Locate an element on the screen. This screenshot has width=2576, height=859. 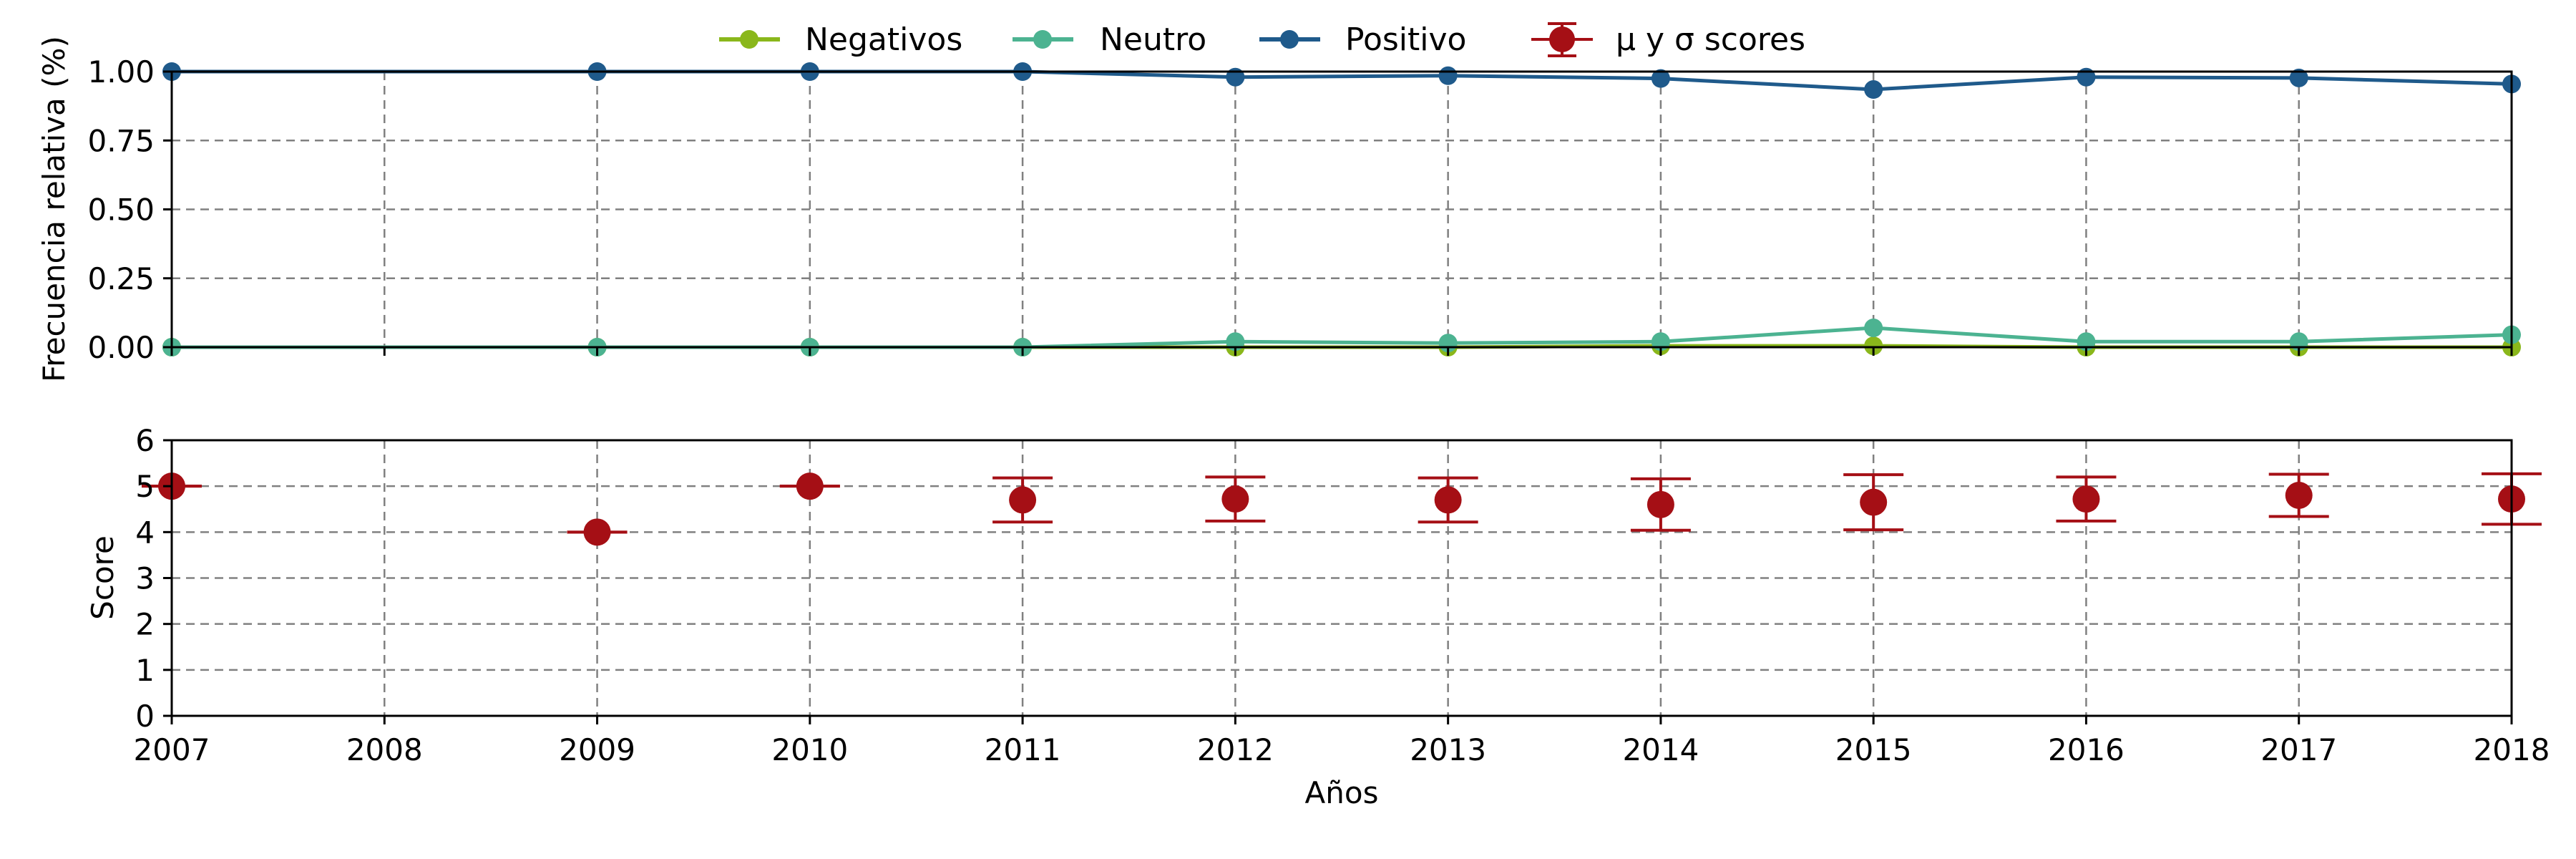
top-x-ticks is located at coordinates (1341, 351).